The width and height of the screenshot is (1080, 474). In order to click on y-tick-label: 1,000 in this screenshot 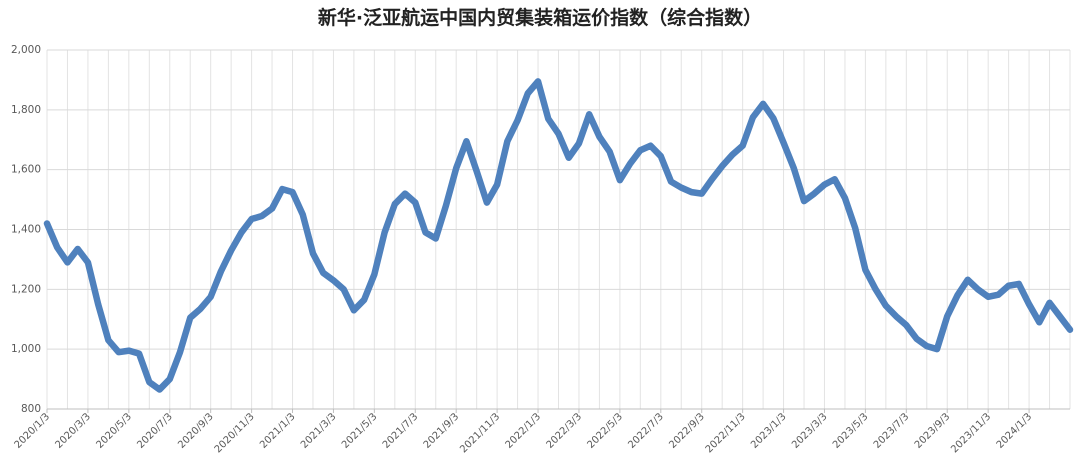, I will do `click(26, 349)`.